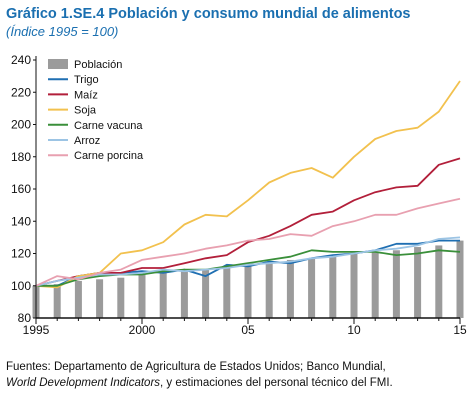 The width and height of the screenshot is (474, 403). I want to click on x-tick-label: 1995, so click(36, 330).